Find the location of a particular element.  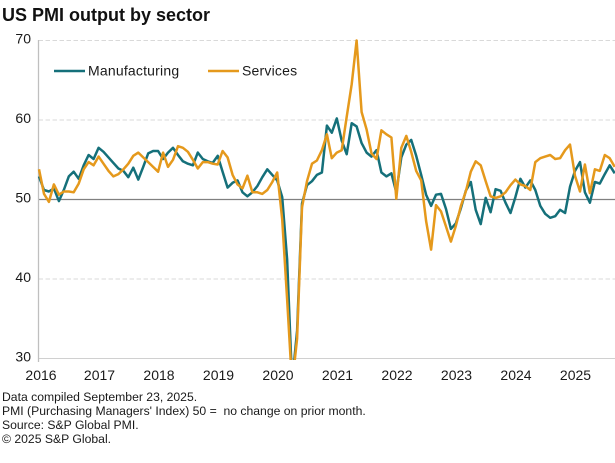

svg-text: 2020 is located at coordinates (277, 375).